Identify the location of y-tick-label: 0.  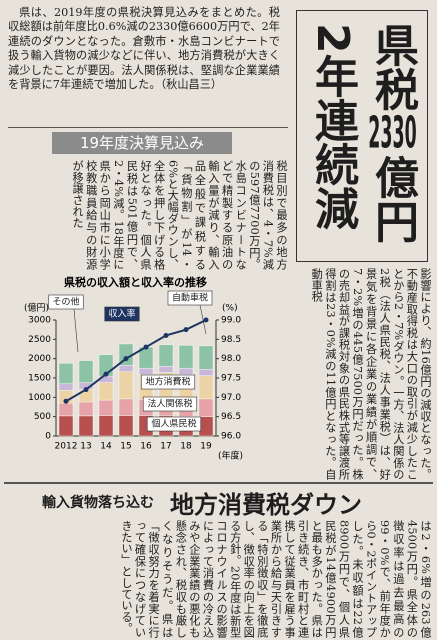
(48, 437).